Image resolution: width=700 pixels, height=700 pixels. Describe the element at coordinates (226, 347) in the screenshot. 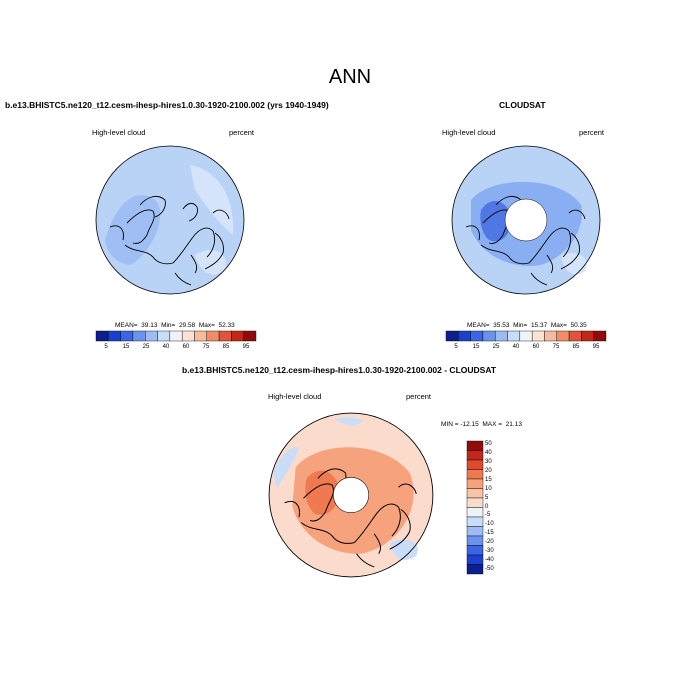

I see `model-colorbar-tick-label: 85` at that location.